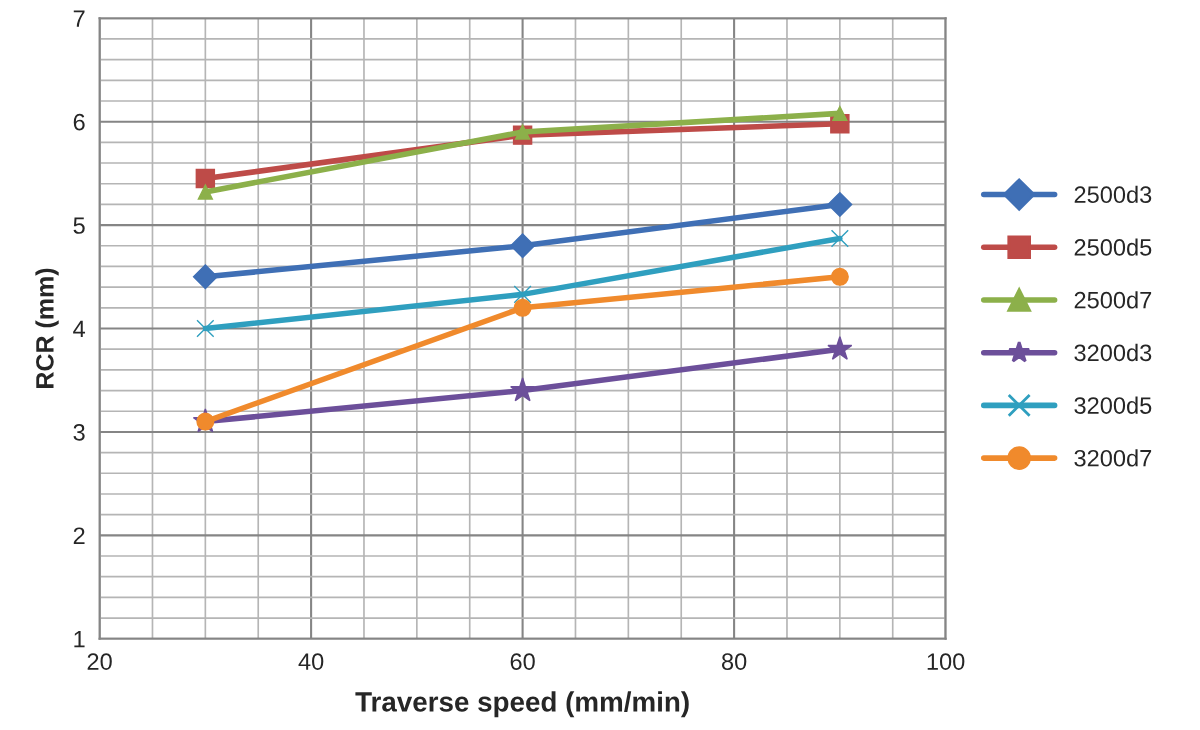 The height and width of the screenshot is (730, 1200). I want to click on legend-label: 2500d5, so click(1113, 247).